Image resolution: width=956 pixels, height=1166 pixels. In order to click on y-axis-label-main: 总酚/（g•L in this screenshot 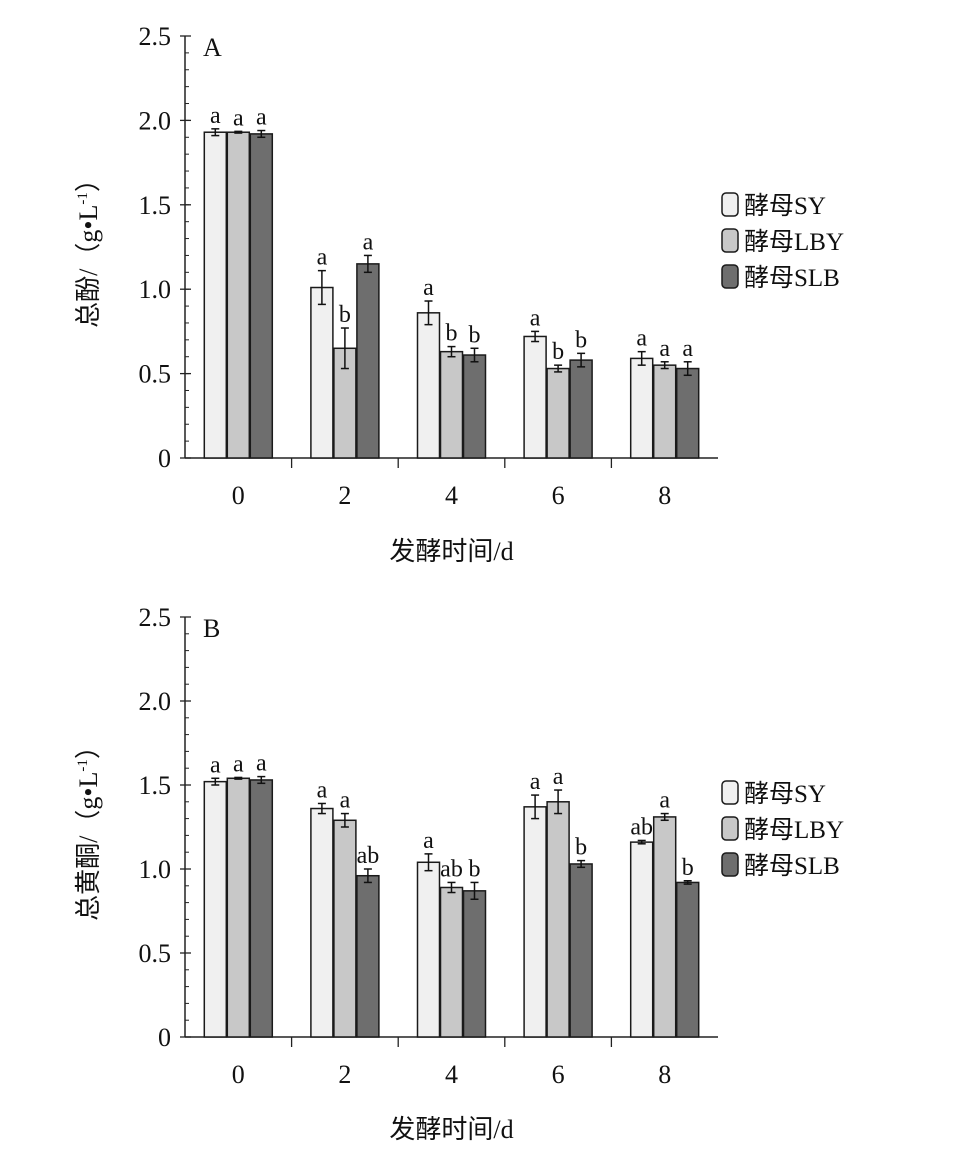, I will do `click(88, 266)`.